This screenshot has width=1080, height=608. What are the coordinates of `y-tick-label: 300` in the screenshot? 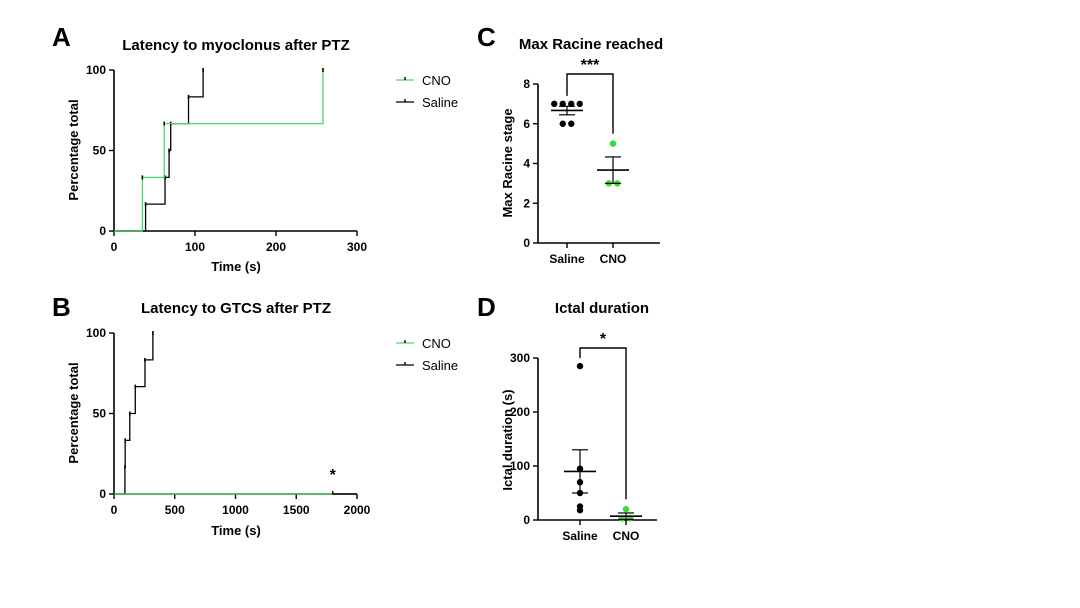 It's located at (520, 358).